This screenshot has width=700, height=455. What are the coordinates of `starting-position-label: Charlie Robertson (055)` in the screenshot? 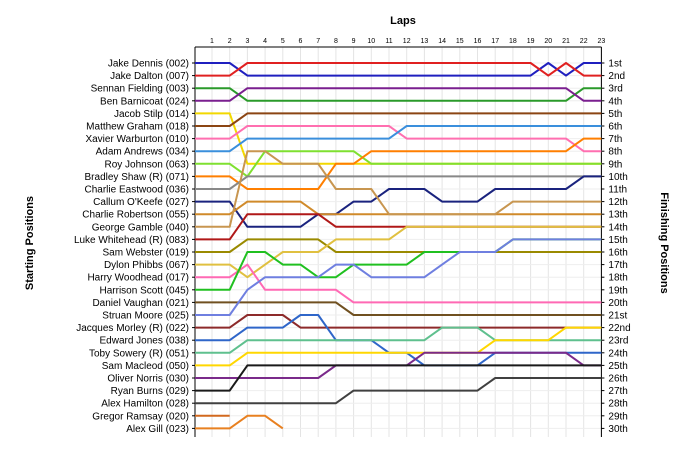 It's located at (135, 215).